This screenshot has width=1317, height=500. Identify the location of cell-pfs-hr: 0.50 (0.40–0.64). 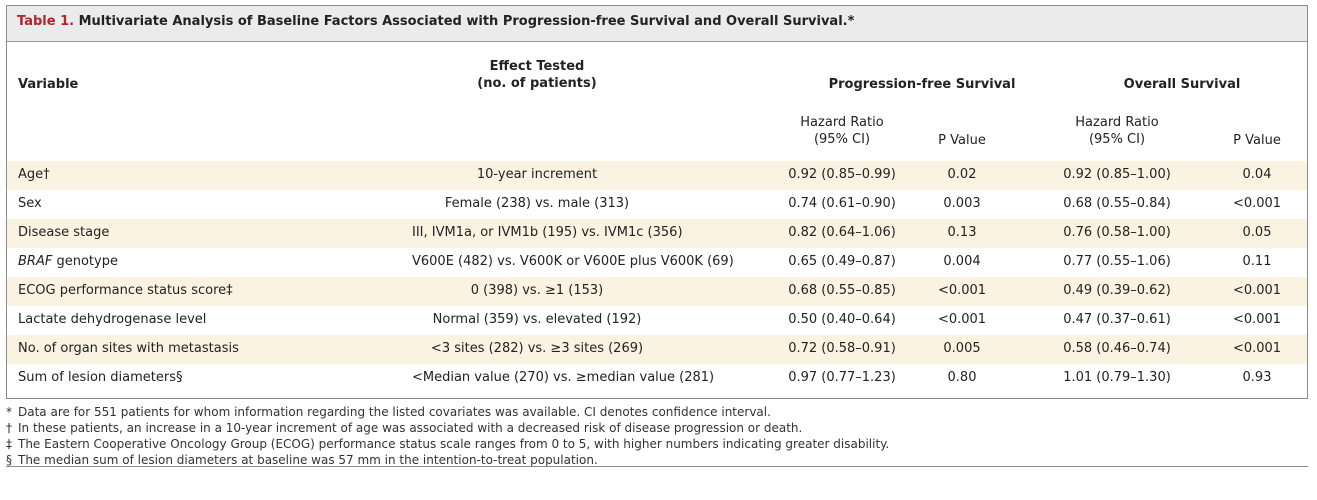
(842, 319).